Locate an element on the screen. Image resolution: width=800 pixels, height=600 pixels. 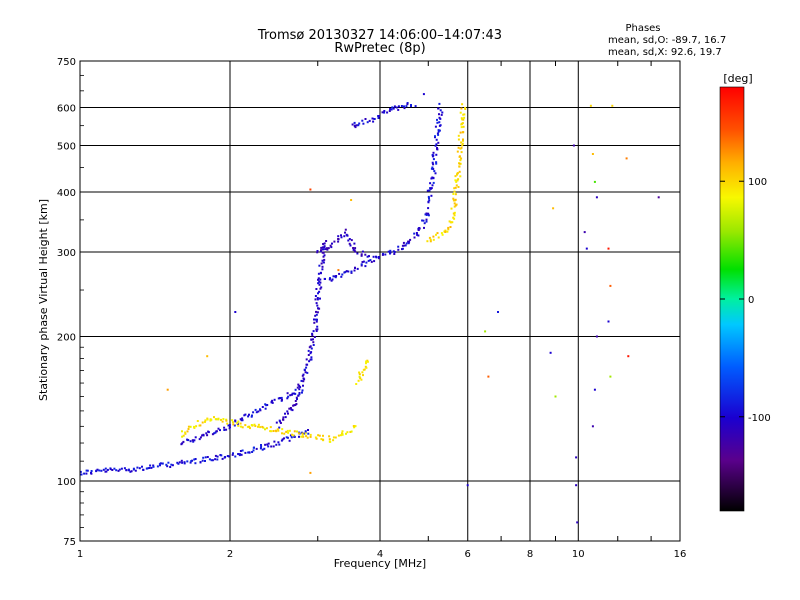
y-tick-label: 200 is located at coordinates (66, 338).